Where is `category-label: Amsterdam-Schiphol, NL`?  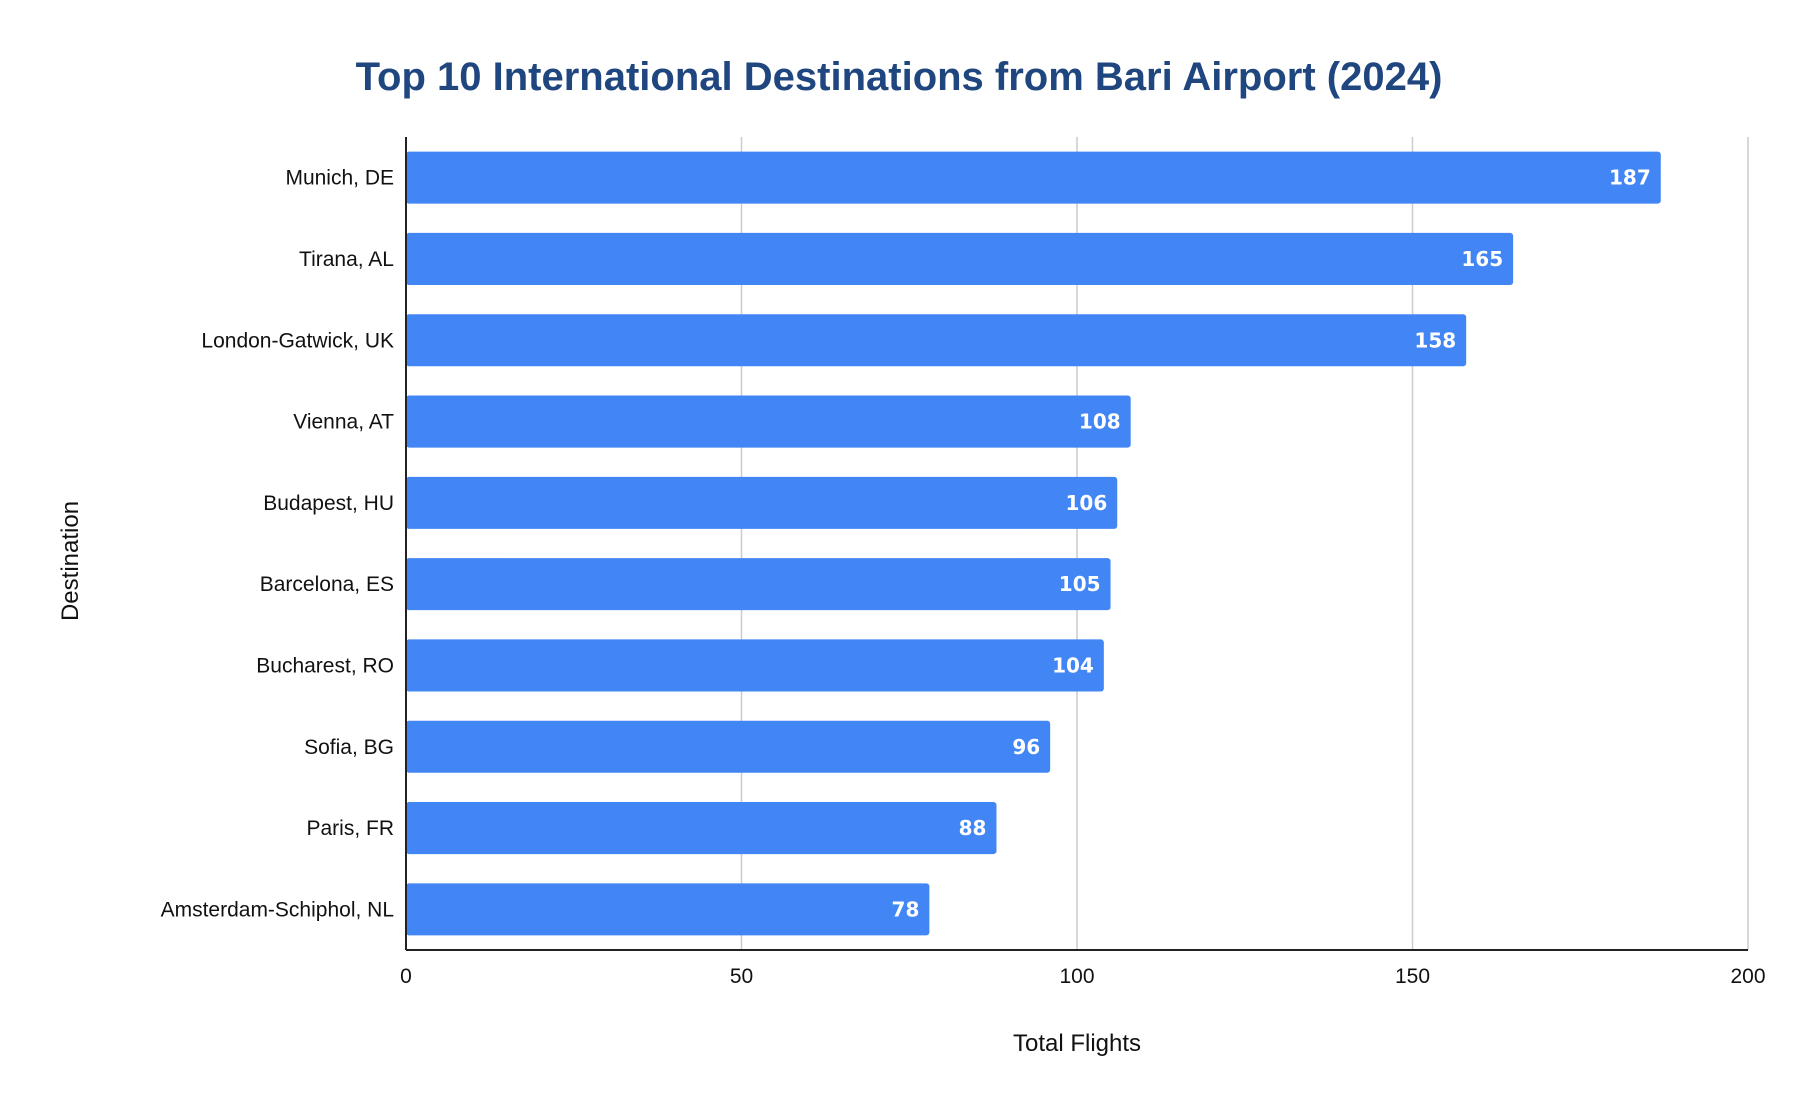 category-label: Amsterdam-Schiphol, NL is located at coordinates (277, 909).